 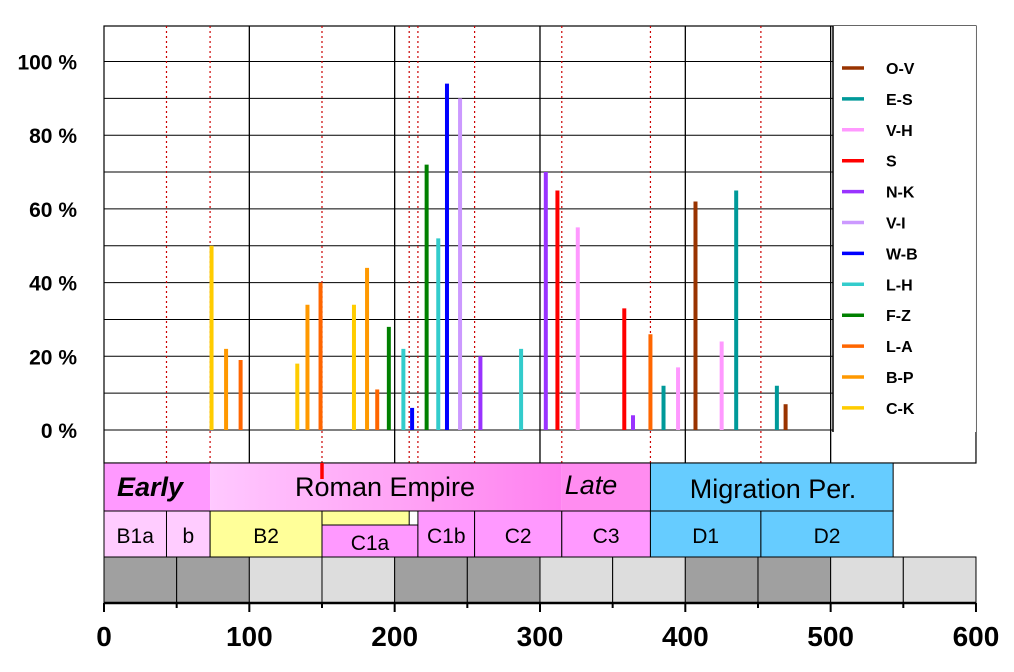 I want to click on legend-label: O-V, so click(x=900, y=69).